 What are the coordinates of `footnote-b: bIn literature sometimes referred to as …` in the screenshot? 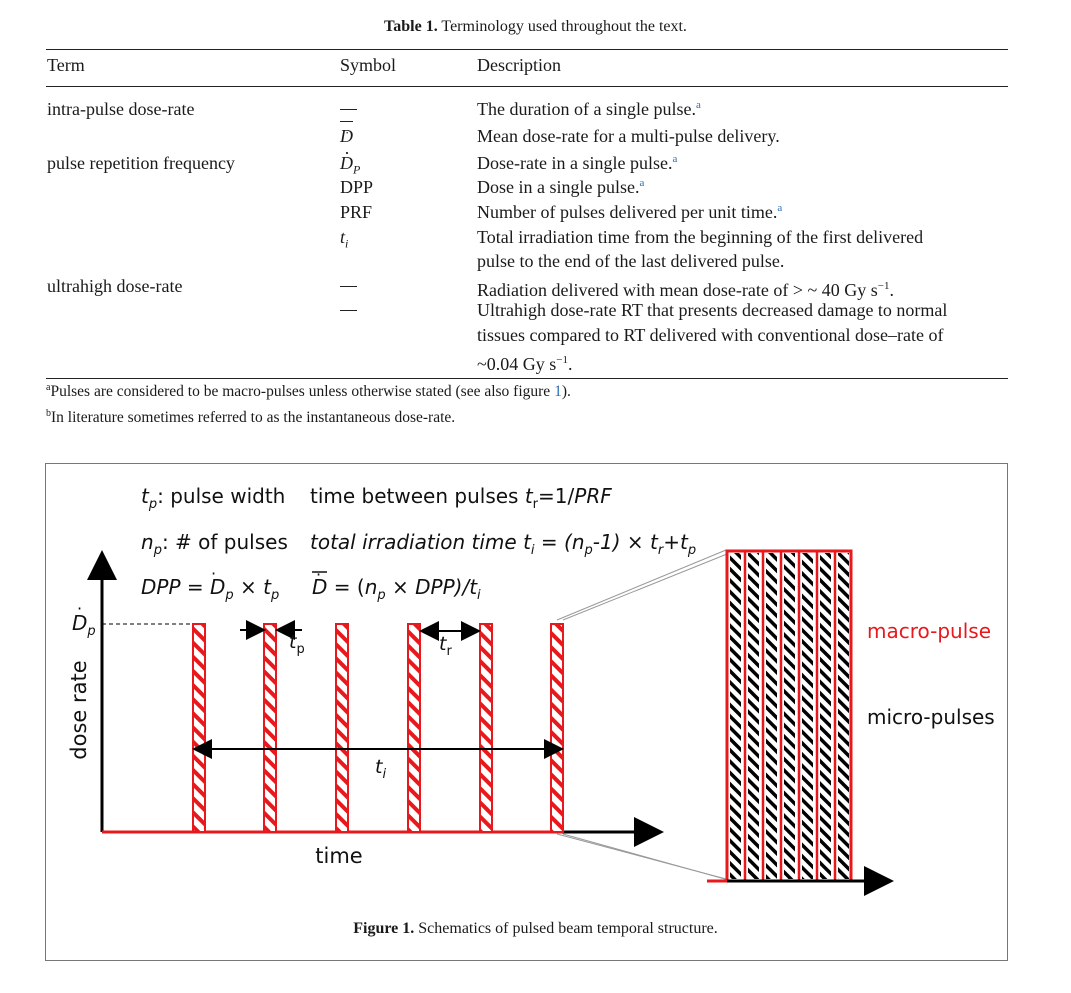 It's located at (251, 417).